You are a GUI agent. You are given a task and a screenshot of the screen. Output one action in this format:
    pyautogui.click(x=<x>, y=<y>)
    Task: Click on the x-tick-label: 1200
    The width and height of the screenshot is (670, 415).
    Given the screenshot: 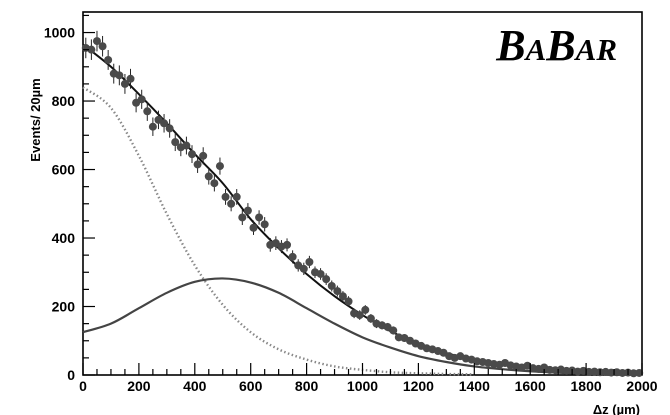 What is the action you would take?
    pyautogui.click(x=418, y=386)
    